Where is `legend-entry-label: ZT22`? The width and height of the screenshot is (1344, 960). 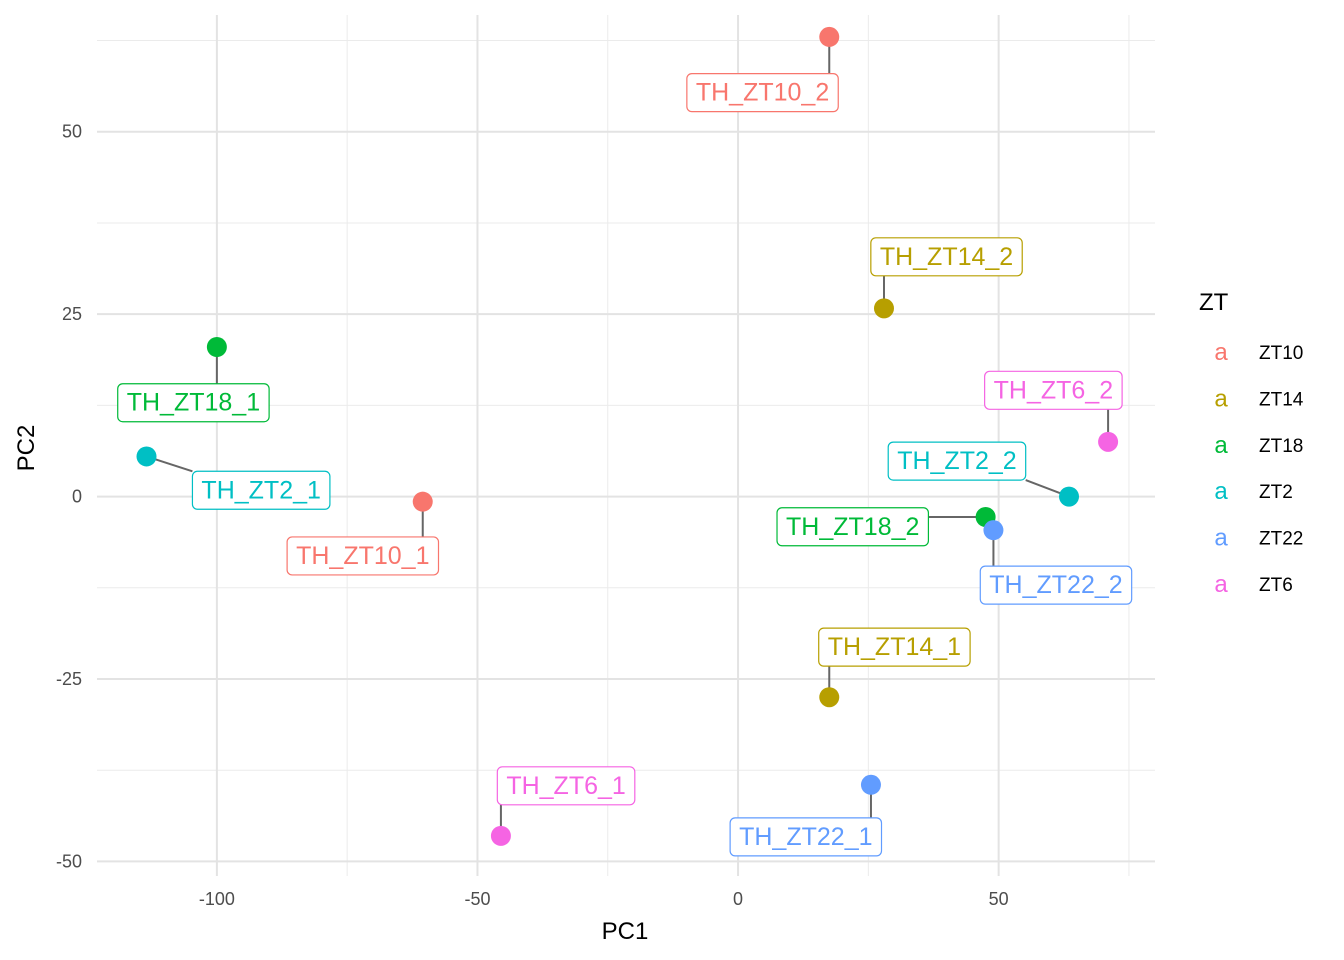
legend-entry-label: ZT22 is located at coordinates (1281, 539).